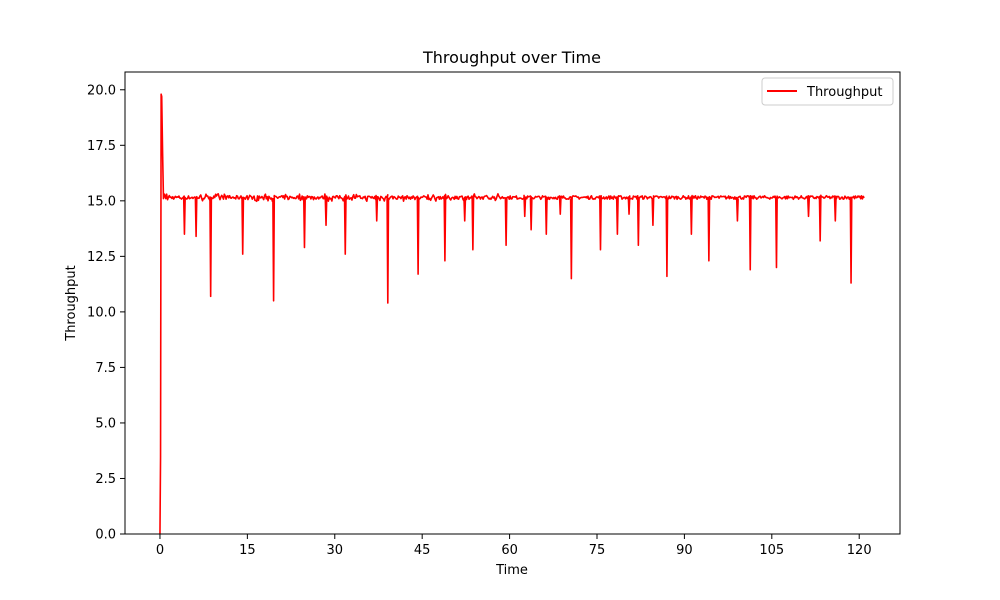 This screenshot has width=1000, height=600. What do you see at coordinates (422, 550) in the screenshot?
I see `x-tick-label: 45` at bounding box center [422, 550].